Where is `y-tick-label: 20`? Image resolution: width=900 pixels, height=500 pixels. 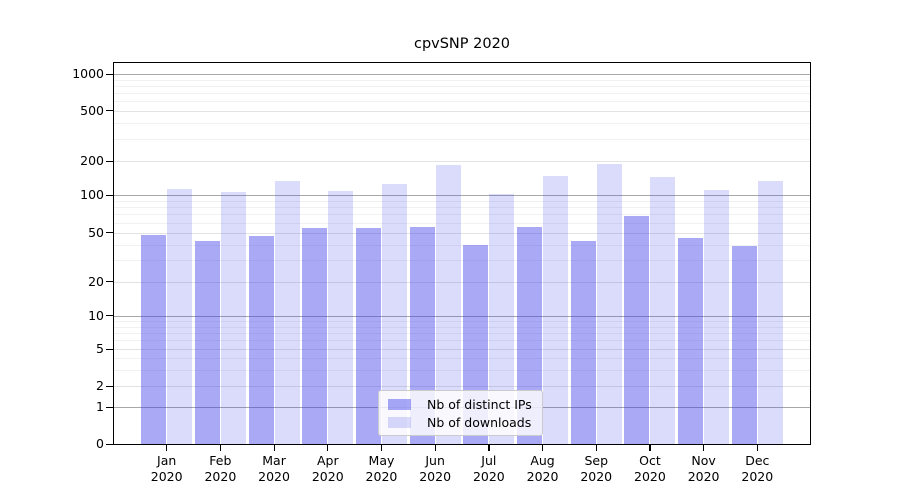
y-tick-label: 20 is located at coordinates (96, 281).